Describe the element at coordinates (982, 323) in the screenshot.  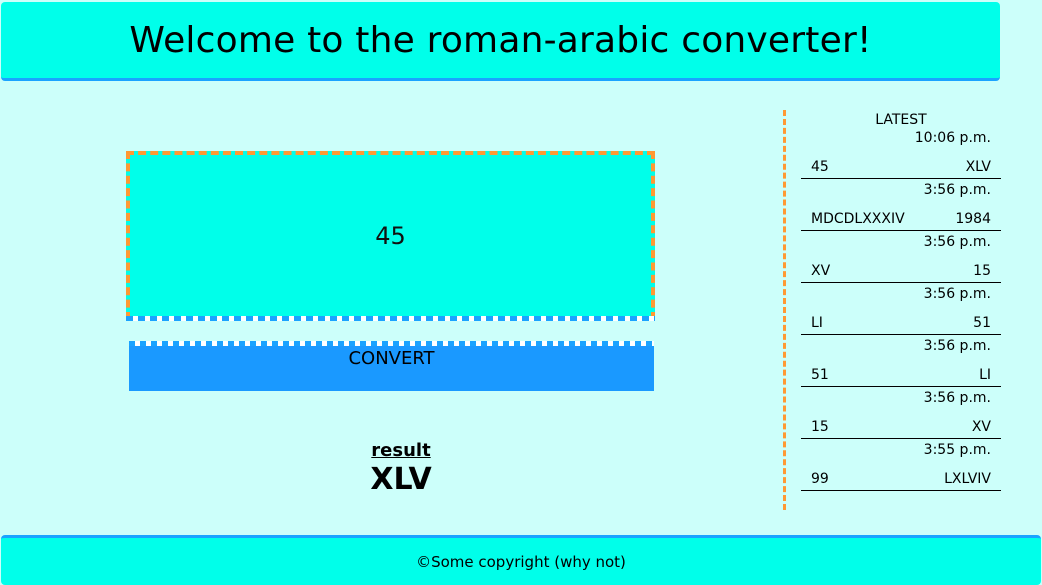
I see `entry-output: 51` at that location.